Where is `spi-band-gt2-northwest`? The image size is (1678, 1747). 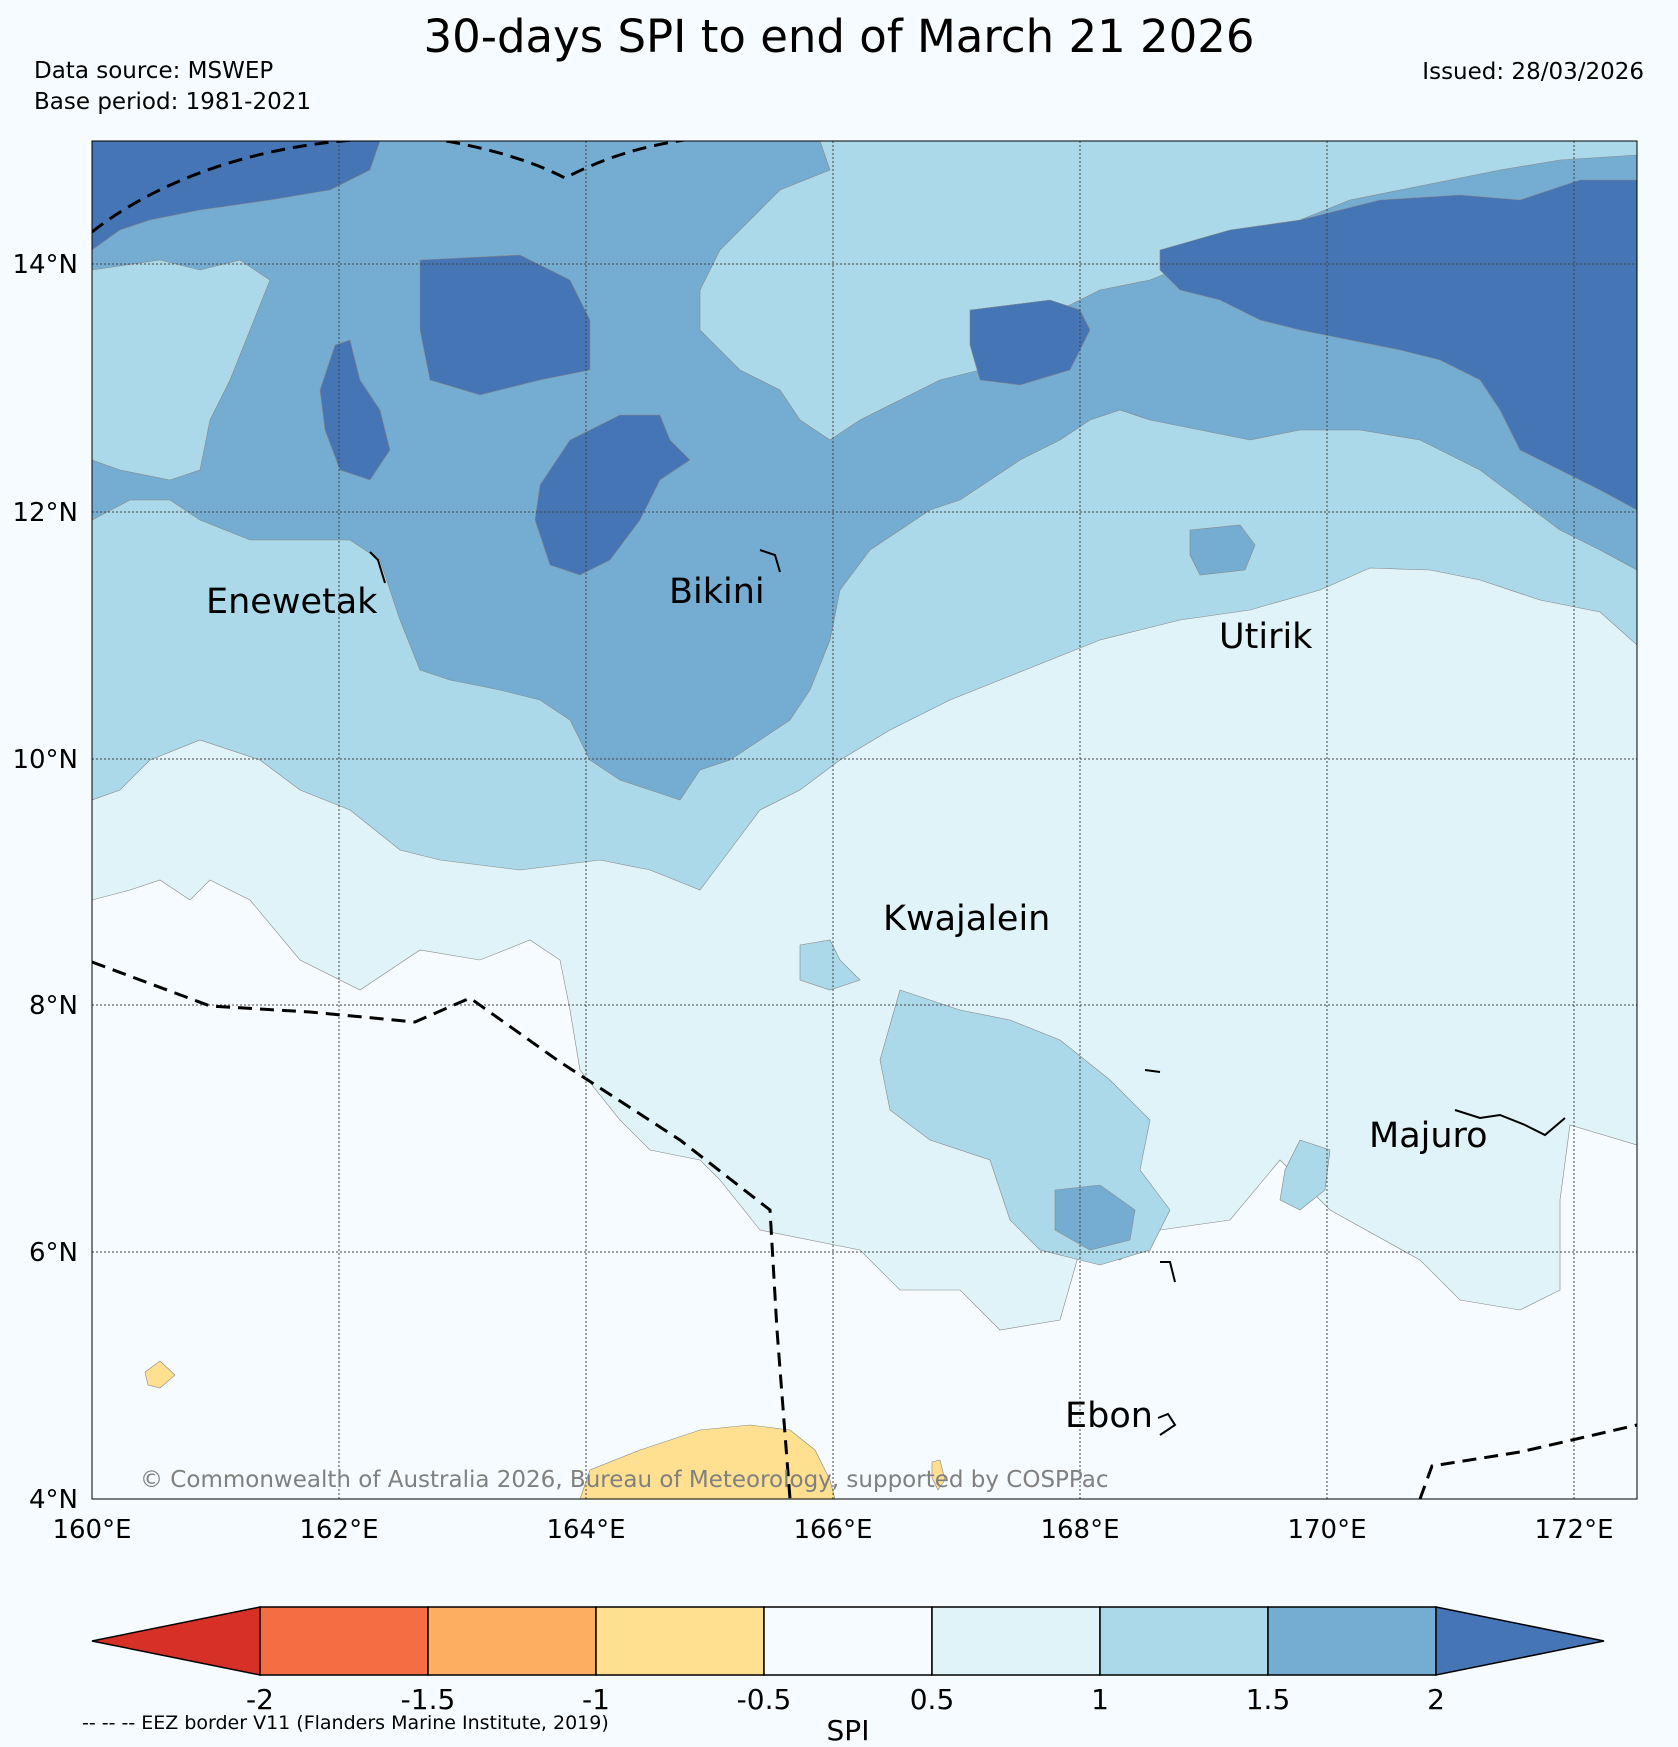 spi-band-gt2-northwest is located at coordinates (236, 196).